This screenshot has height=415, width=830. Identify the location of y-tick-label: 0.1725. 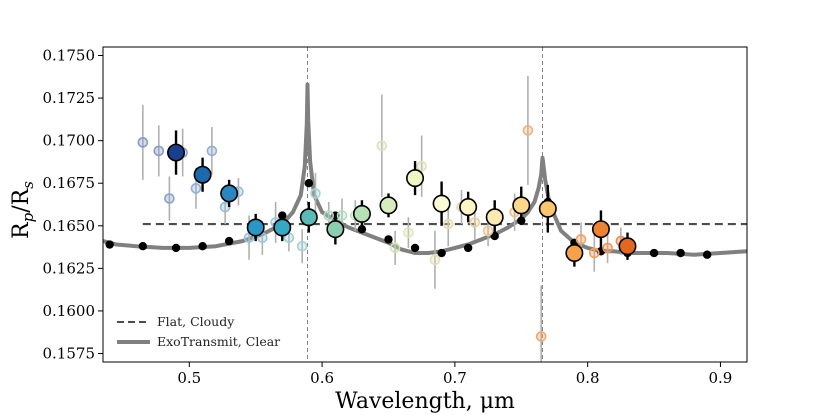
(69, 98).